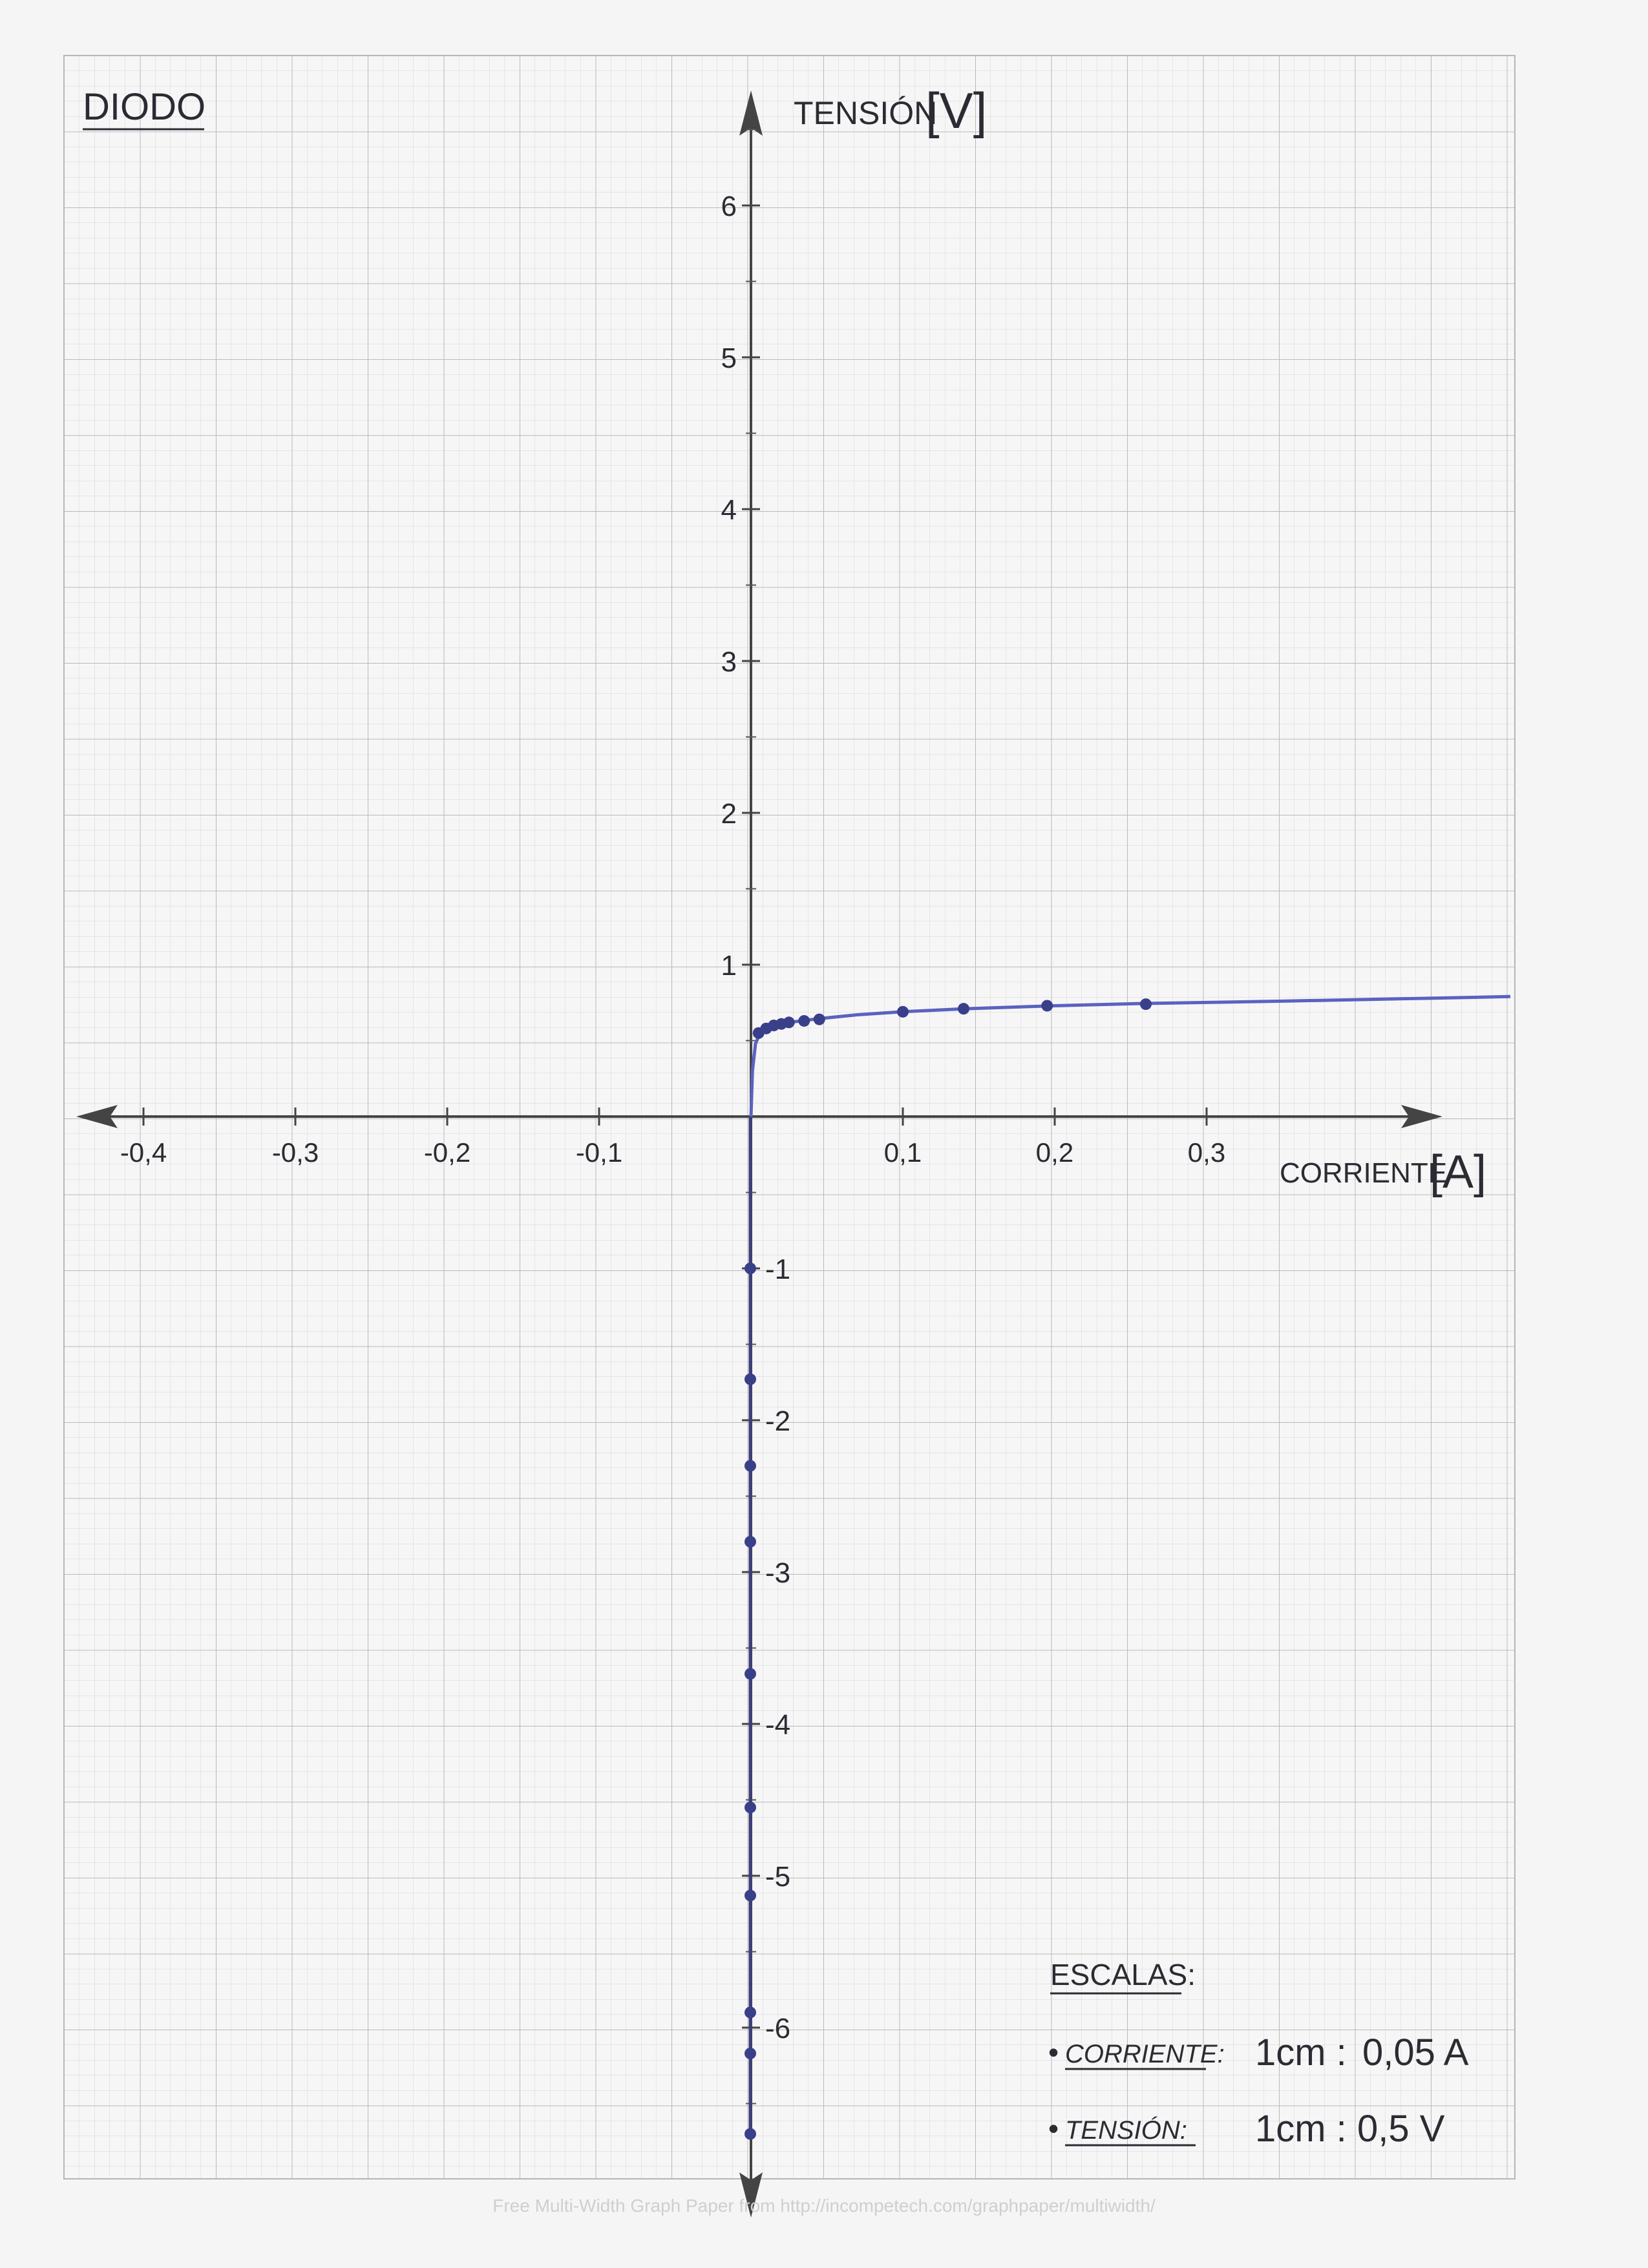  Describe the element at coordinates (729, 966) in the screenshot. I see `y-tick-label: 1` at that location.